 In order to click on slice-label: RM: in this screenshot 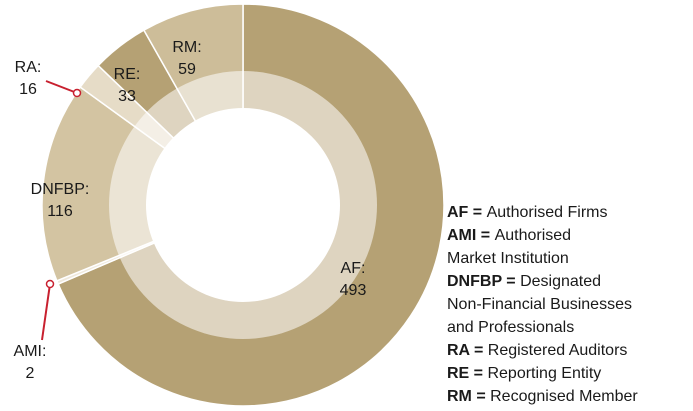, I will do `click(186, 47)`.